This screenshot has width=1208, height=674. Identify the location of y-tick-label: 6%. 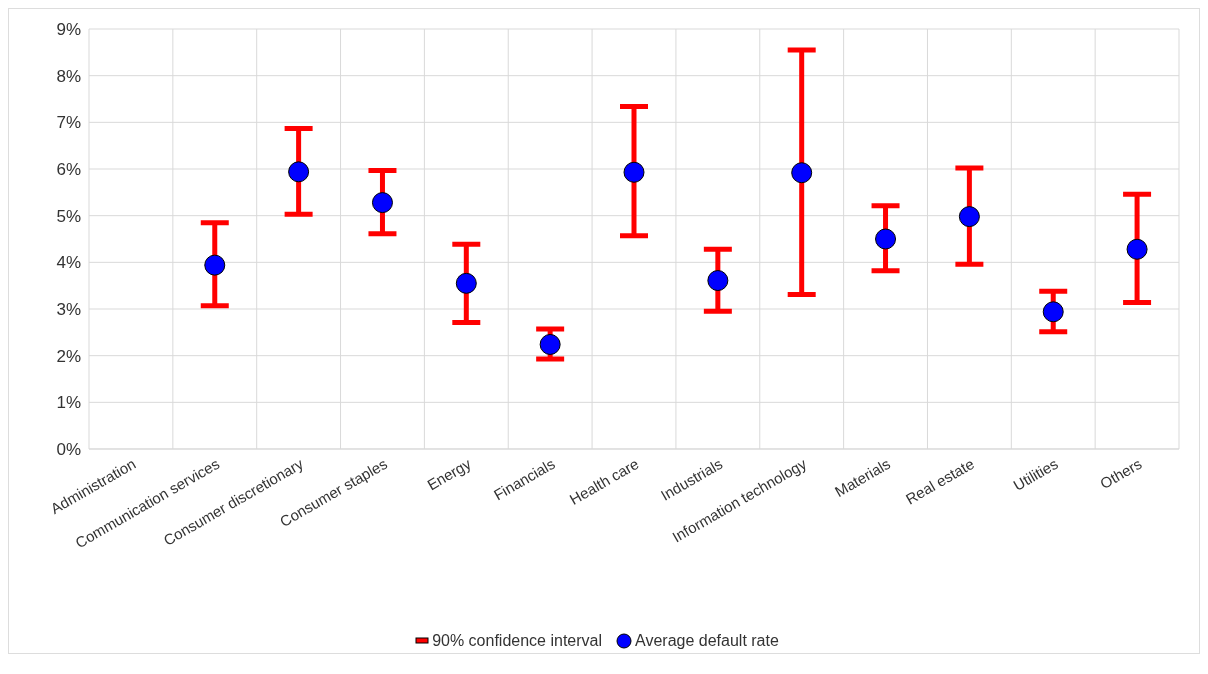
(68, 170).